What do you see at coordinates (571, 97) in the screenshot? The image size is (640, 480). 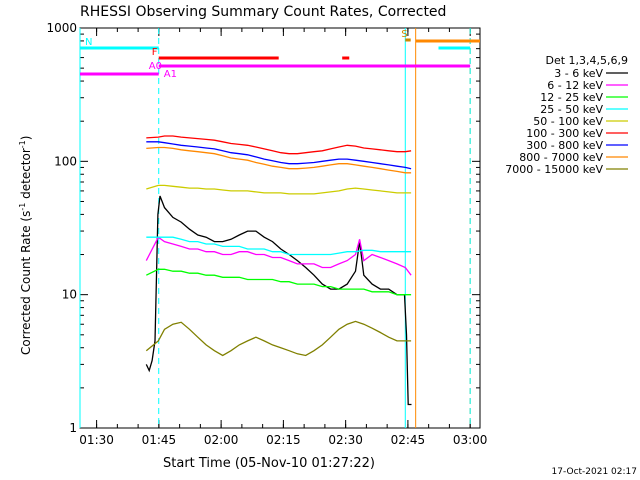 I see `legend-label: 12 - 25 keV` at bounding box center [571, 97].